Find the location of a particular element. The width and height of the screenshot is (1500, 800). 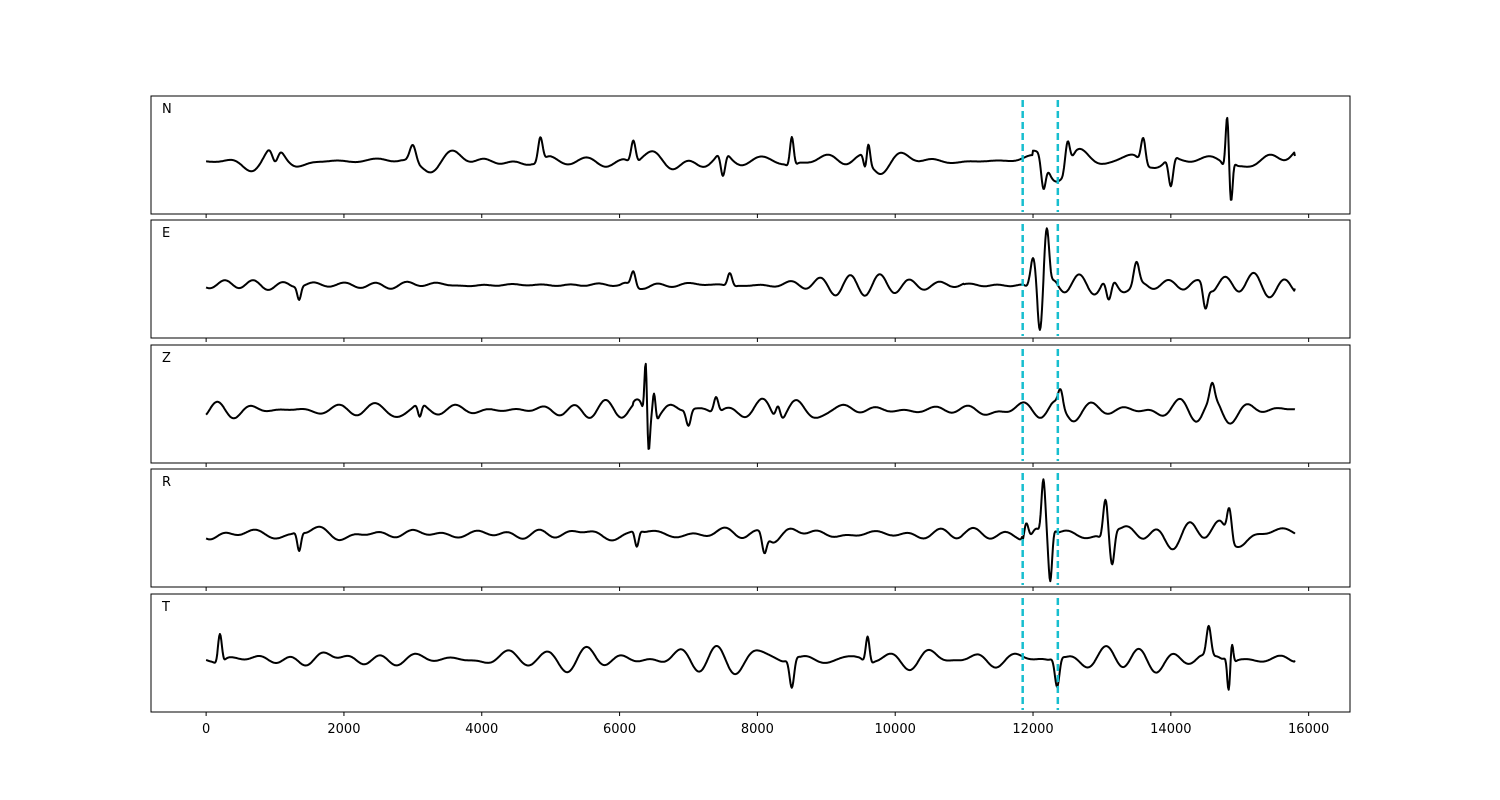

x-tick-label: 8000 is located at coordinates (757, 729).